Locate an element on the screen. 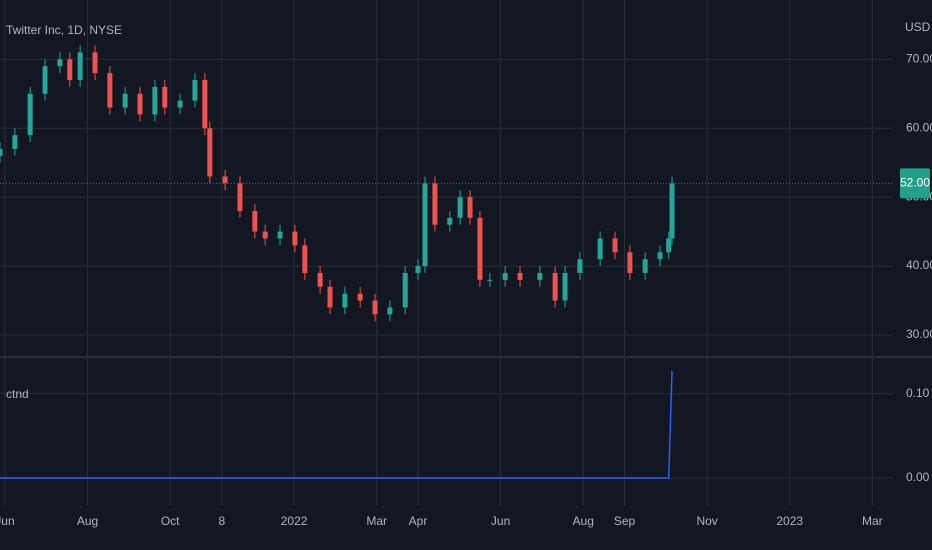  x-tick-label: Sep is located at coordinates (625, 521).